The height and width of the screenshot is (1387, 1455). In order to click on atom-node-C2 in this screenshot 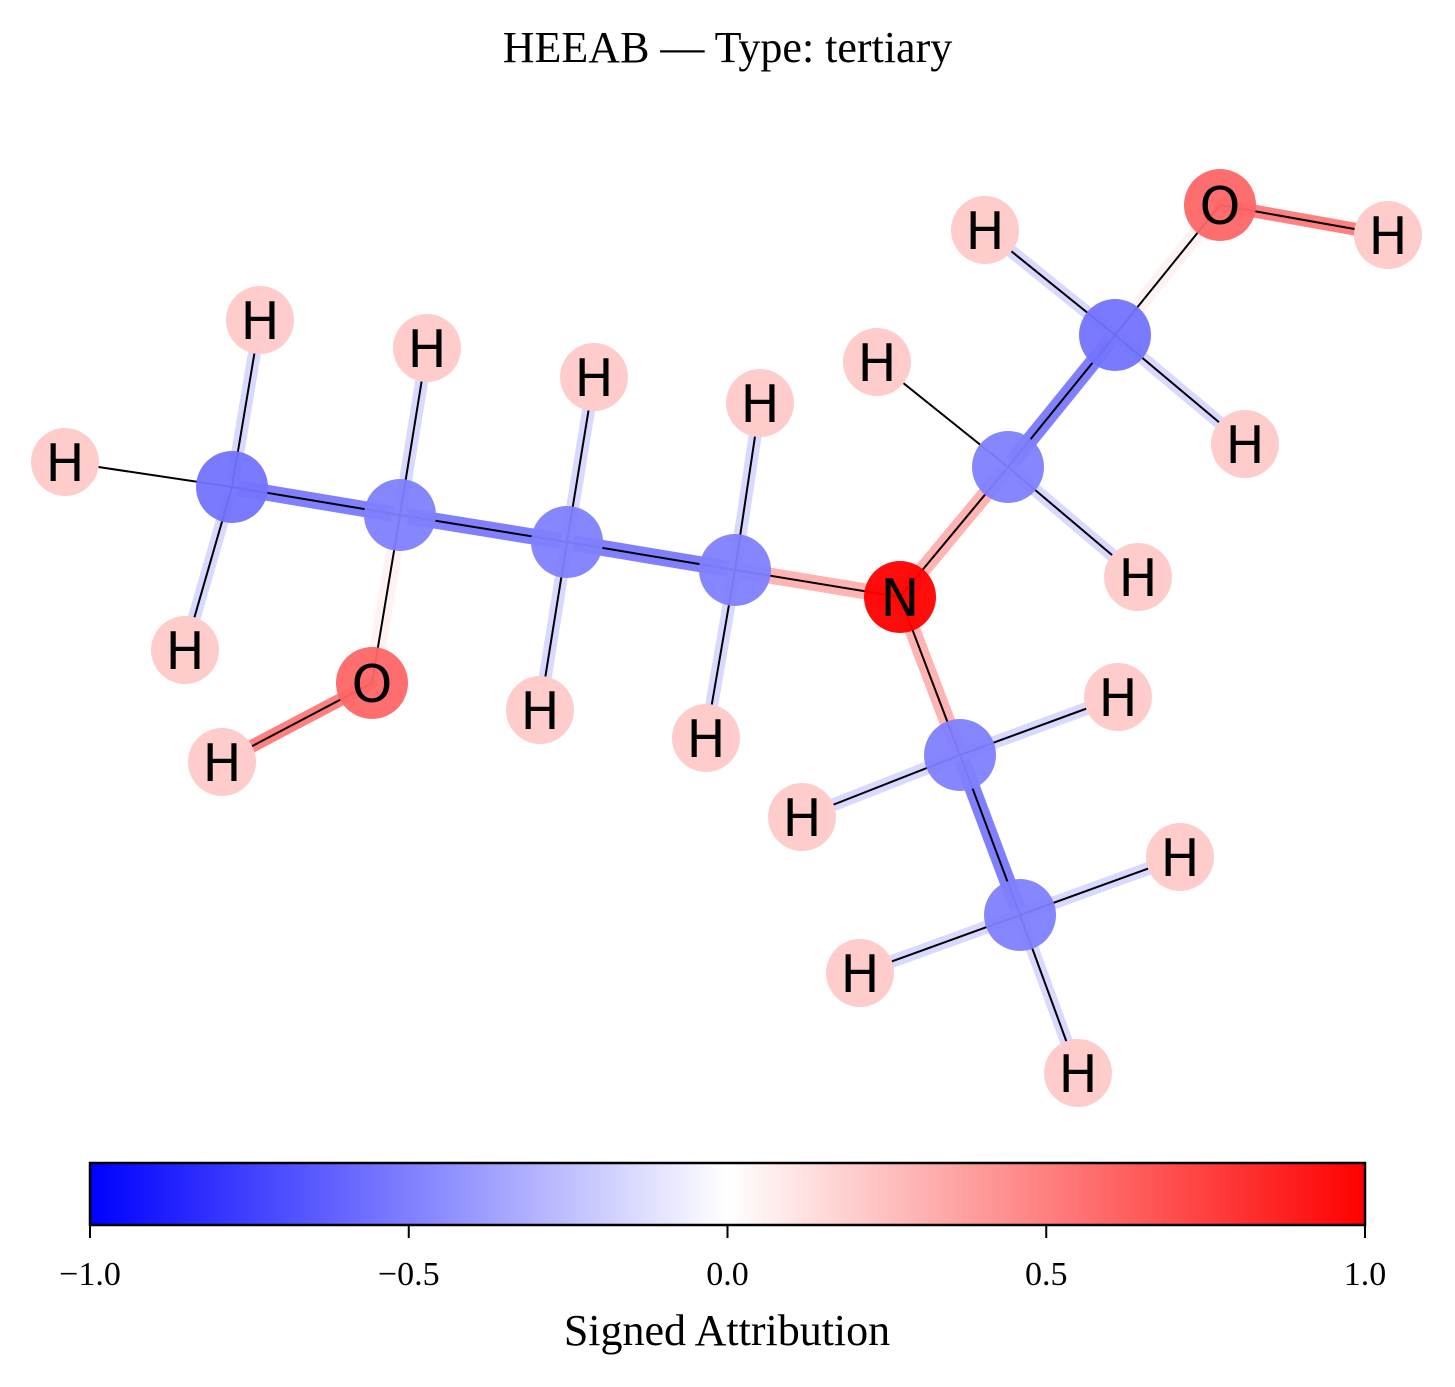, I will do `click(400, 515)`.